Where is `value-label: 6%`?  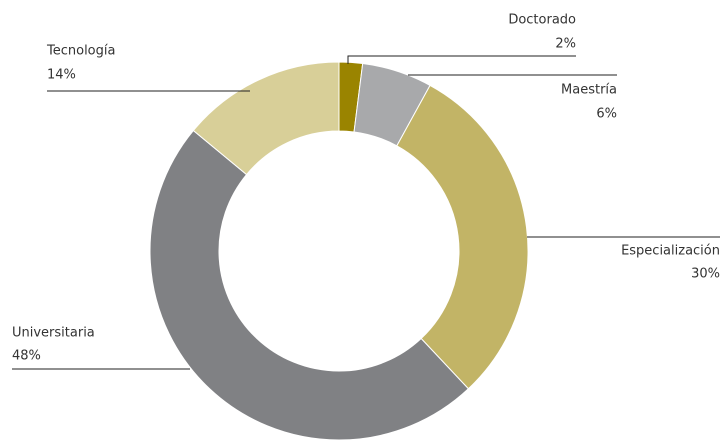
value-label: 6% is located at coordinates (606, 114).